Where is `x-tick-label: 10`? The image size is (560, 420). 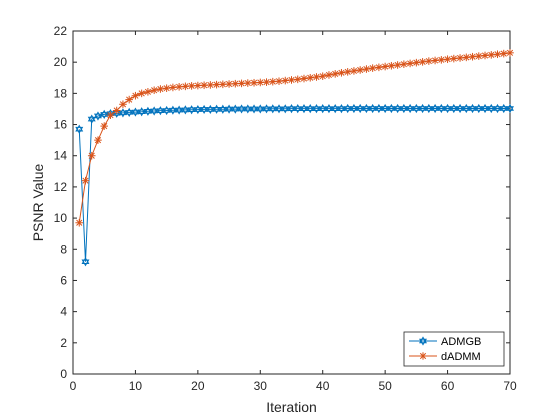
x-tick-label: 10 is located at coordinates (136, 386).